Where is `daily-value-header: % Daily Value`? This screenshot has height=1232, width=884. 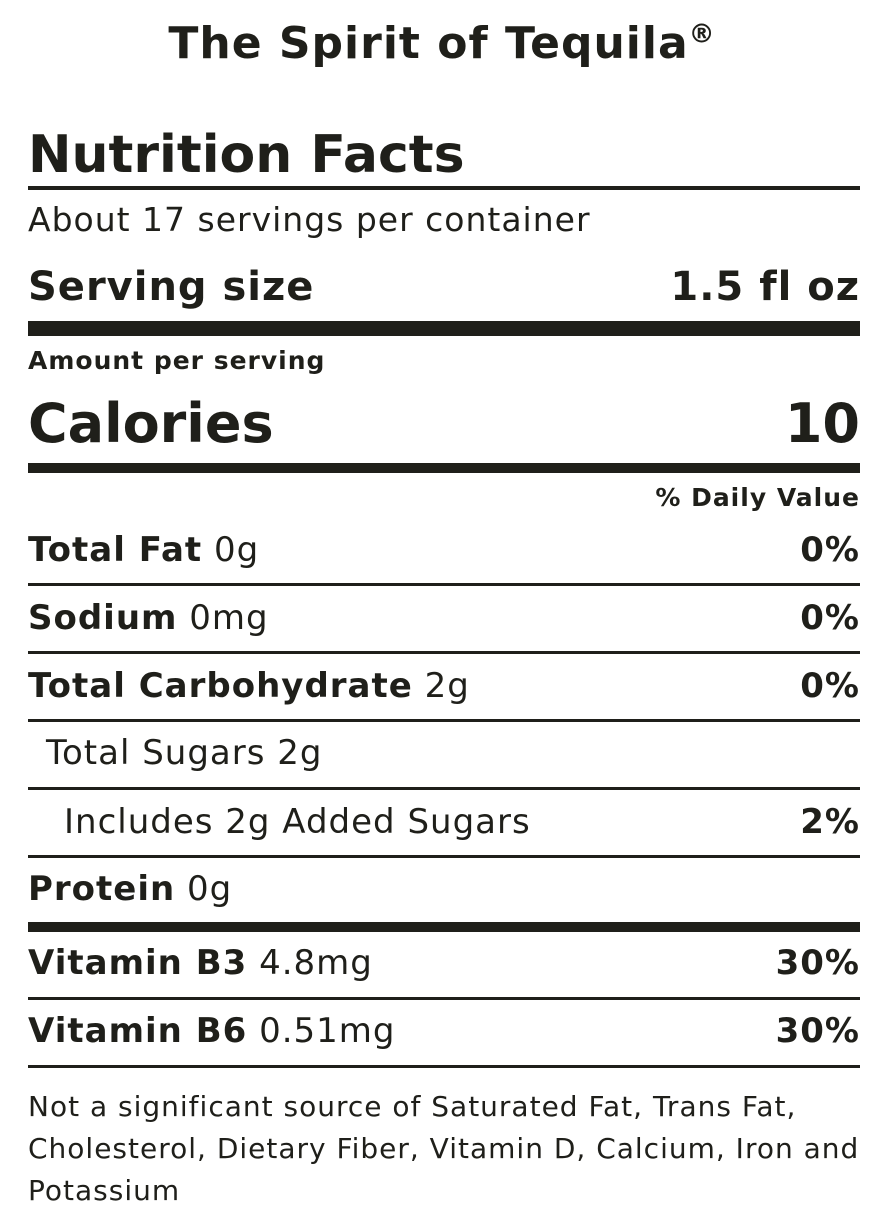
daily-value-header: % Daily Value is located at coordinates (757, 497).